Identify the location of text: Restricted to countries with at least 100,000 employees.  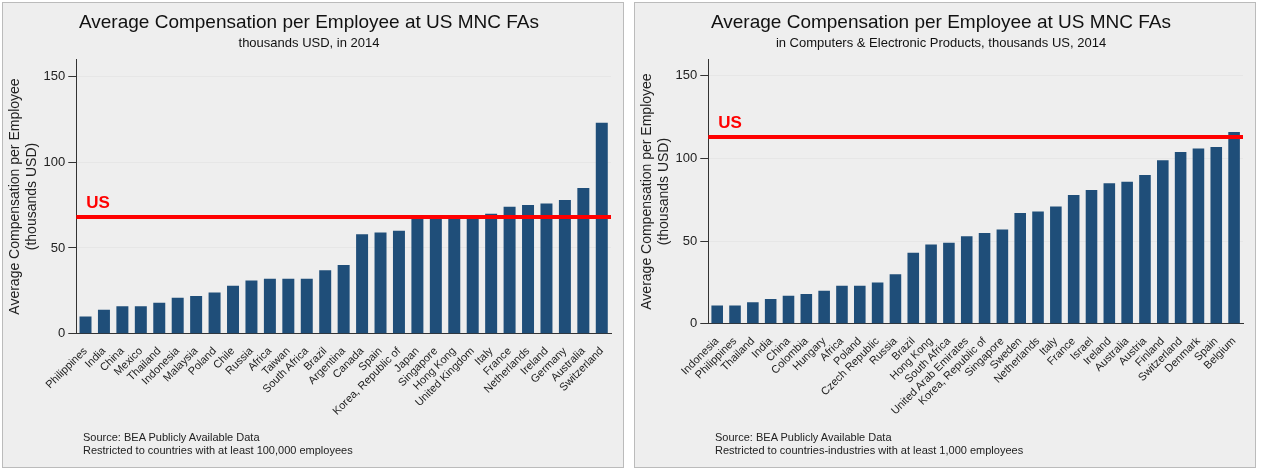
(218, 450).